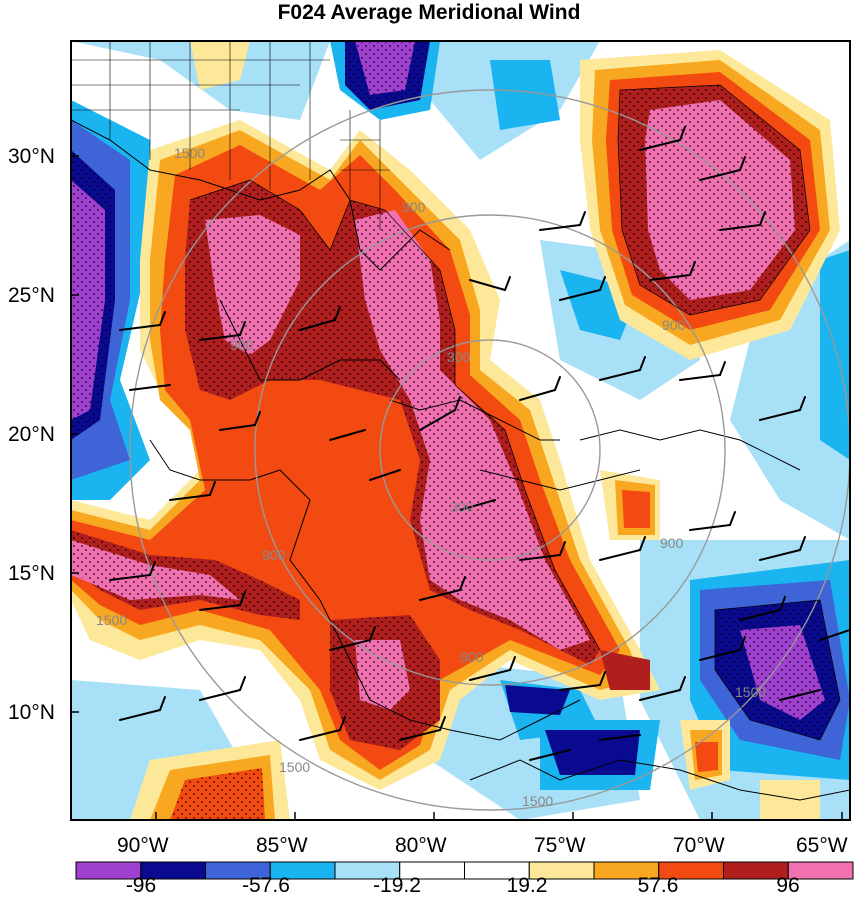  Describe the element at coordinates (242, 345) in the screenshot. I see `ring-label-900-b: 900` at that location.